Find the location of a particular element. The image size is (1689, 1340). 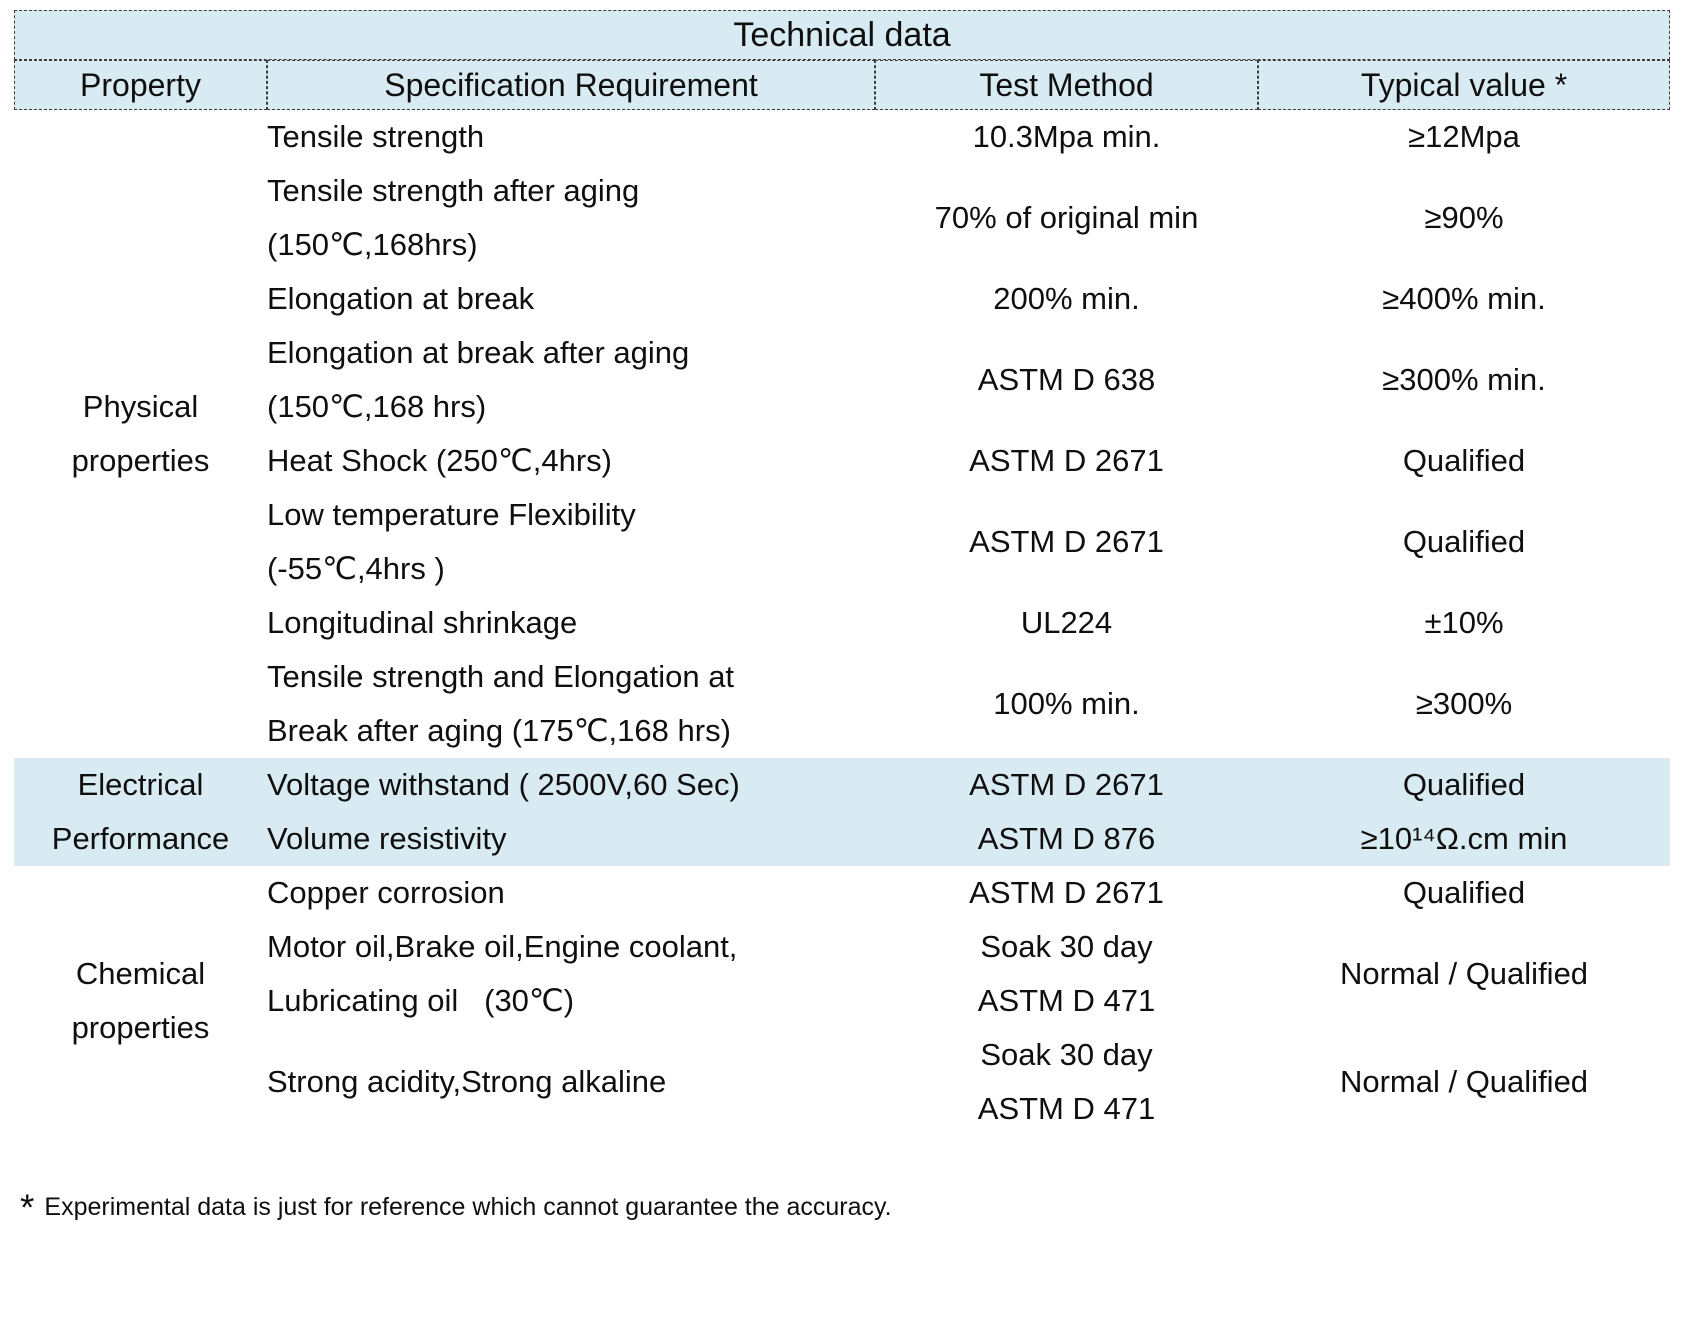

spec-requirement-cell: Voltage withstand ( 2500V,60 Sec) is located at coordinates (571, 785).